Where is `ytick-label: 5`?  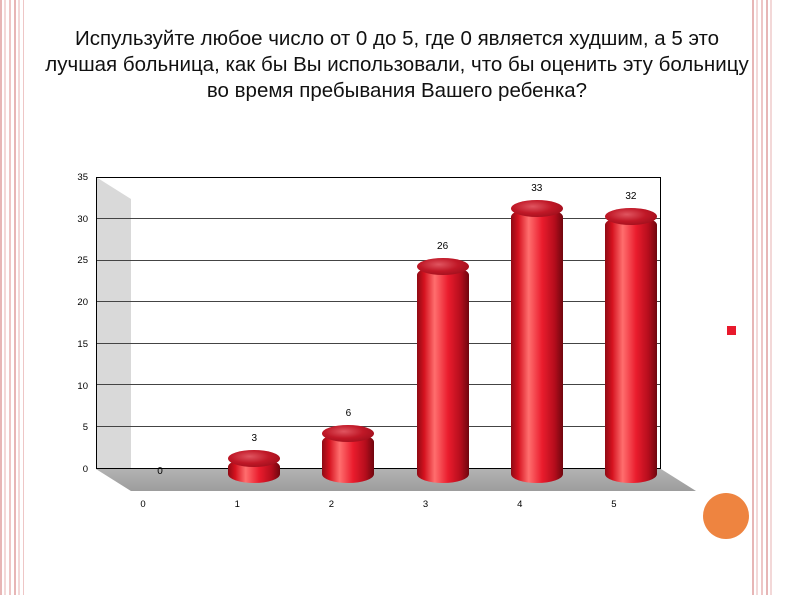
ytick-label: 5 is located at coordinates (85, 428).